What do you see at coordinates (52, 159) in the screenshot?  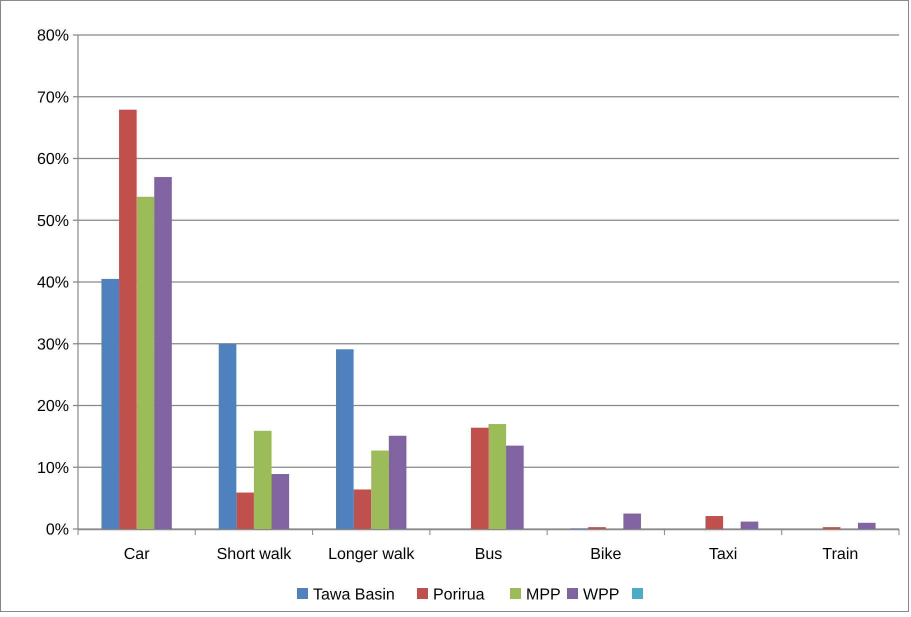 I see `y-tick-label: 60%` at bounding box center [52, 159].